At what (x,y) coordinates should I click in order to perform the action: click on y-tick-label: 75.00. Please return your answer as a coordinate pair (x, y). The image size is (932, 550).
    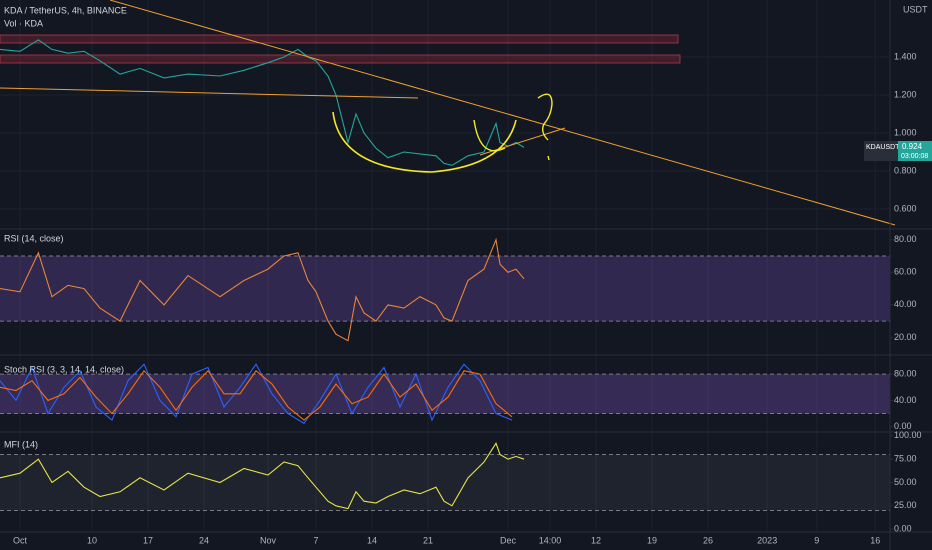
    Looking at the image, I should click on (905, 459).